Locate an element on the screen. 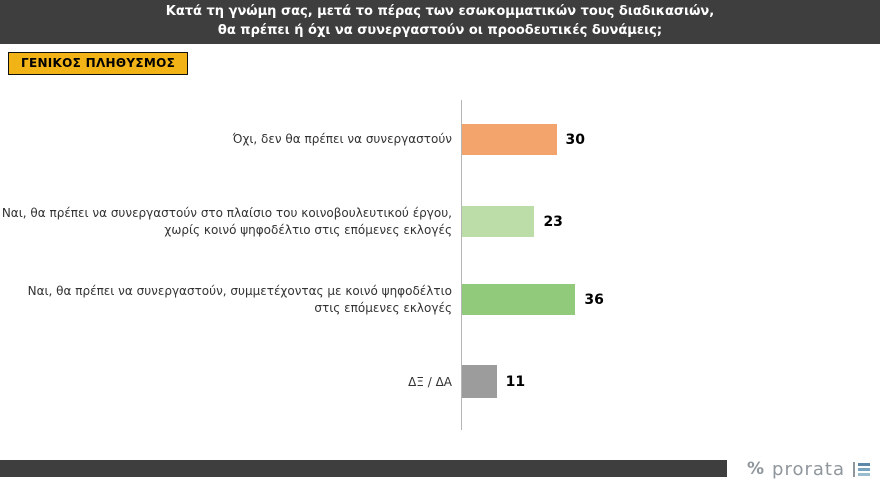 The height and width of the screenshot is (495, 880). prorata-logo: % prorata is located at coordinates (808, 469).